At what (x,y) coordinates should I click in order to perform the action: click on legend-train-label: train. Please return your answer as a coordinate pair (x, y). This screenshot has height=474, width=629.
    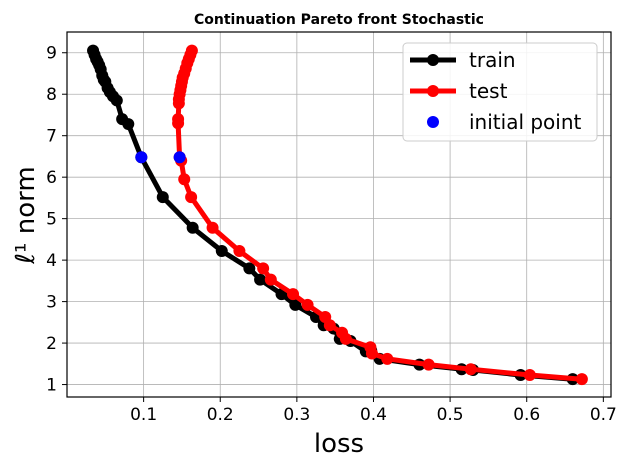
    Looking at the image, I should click on (492, 60).